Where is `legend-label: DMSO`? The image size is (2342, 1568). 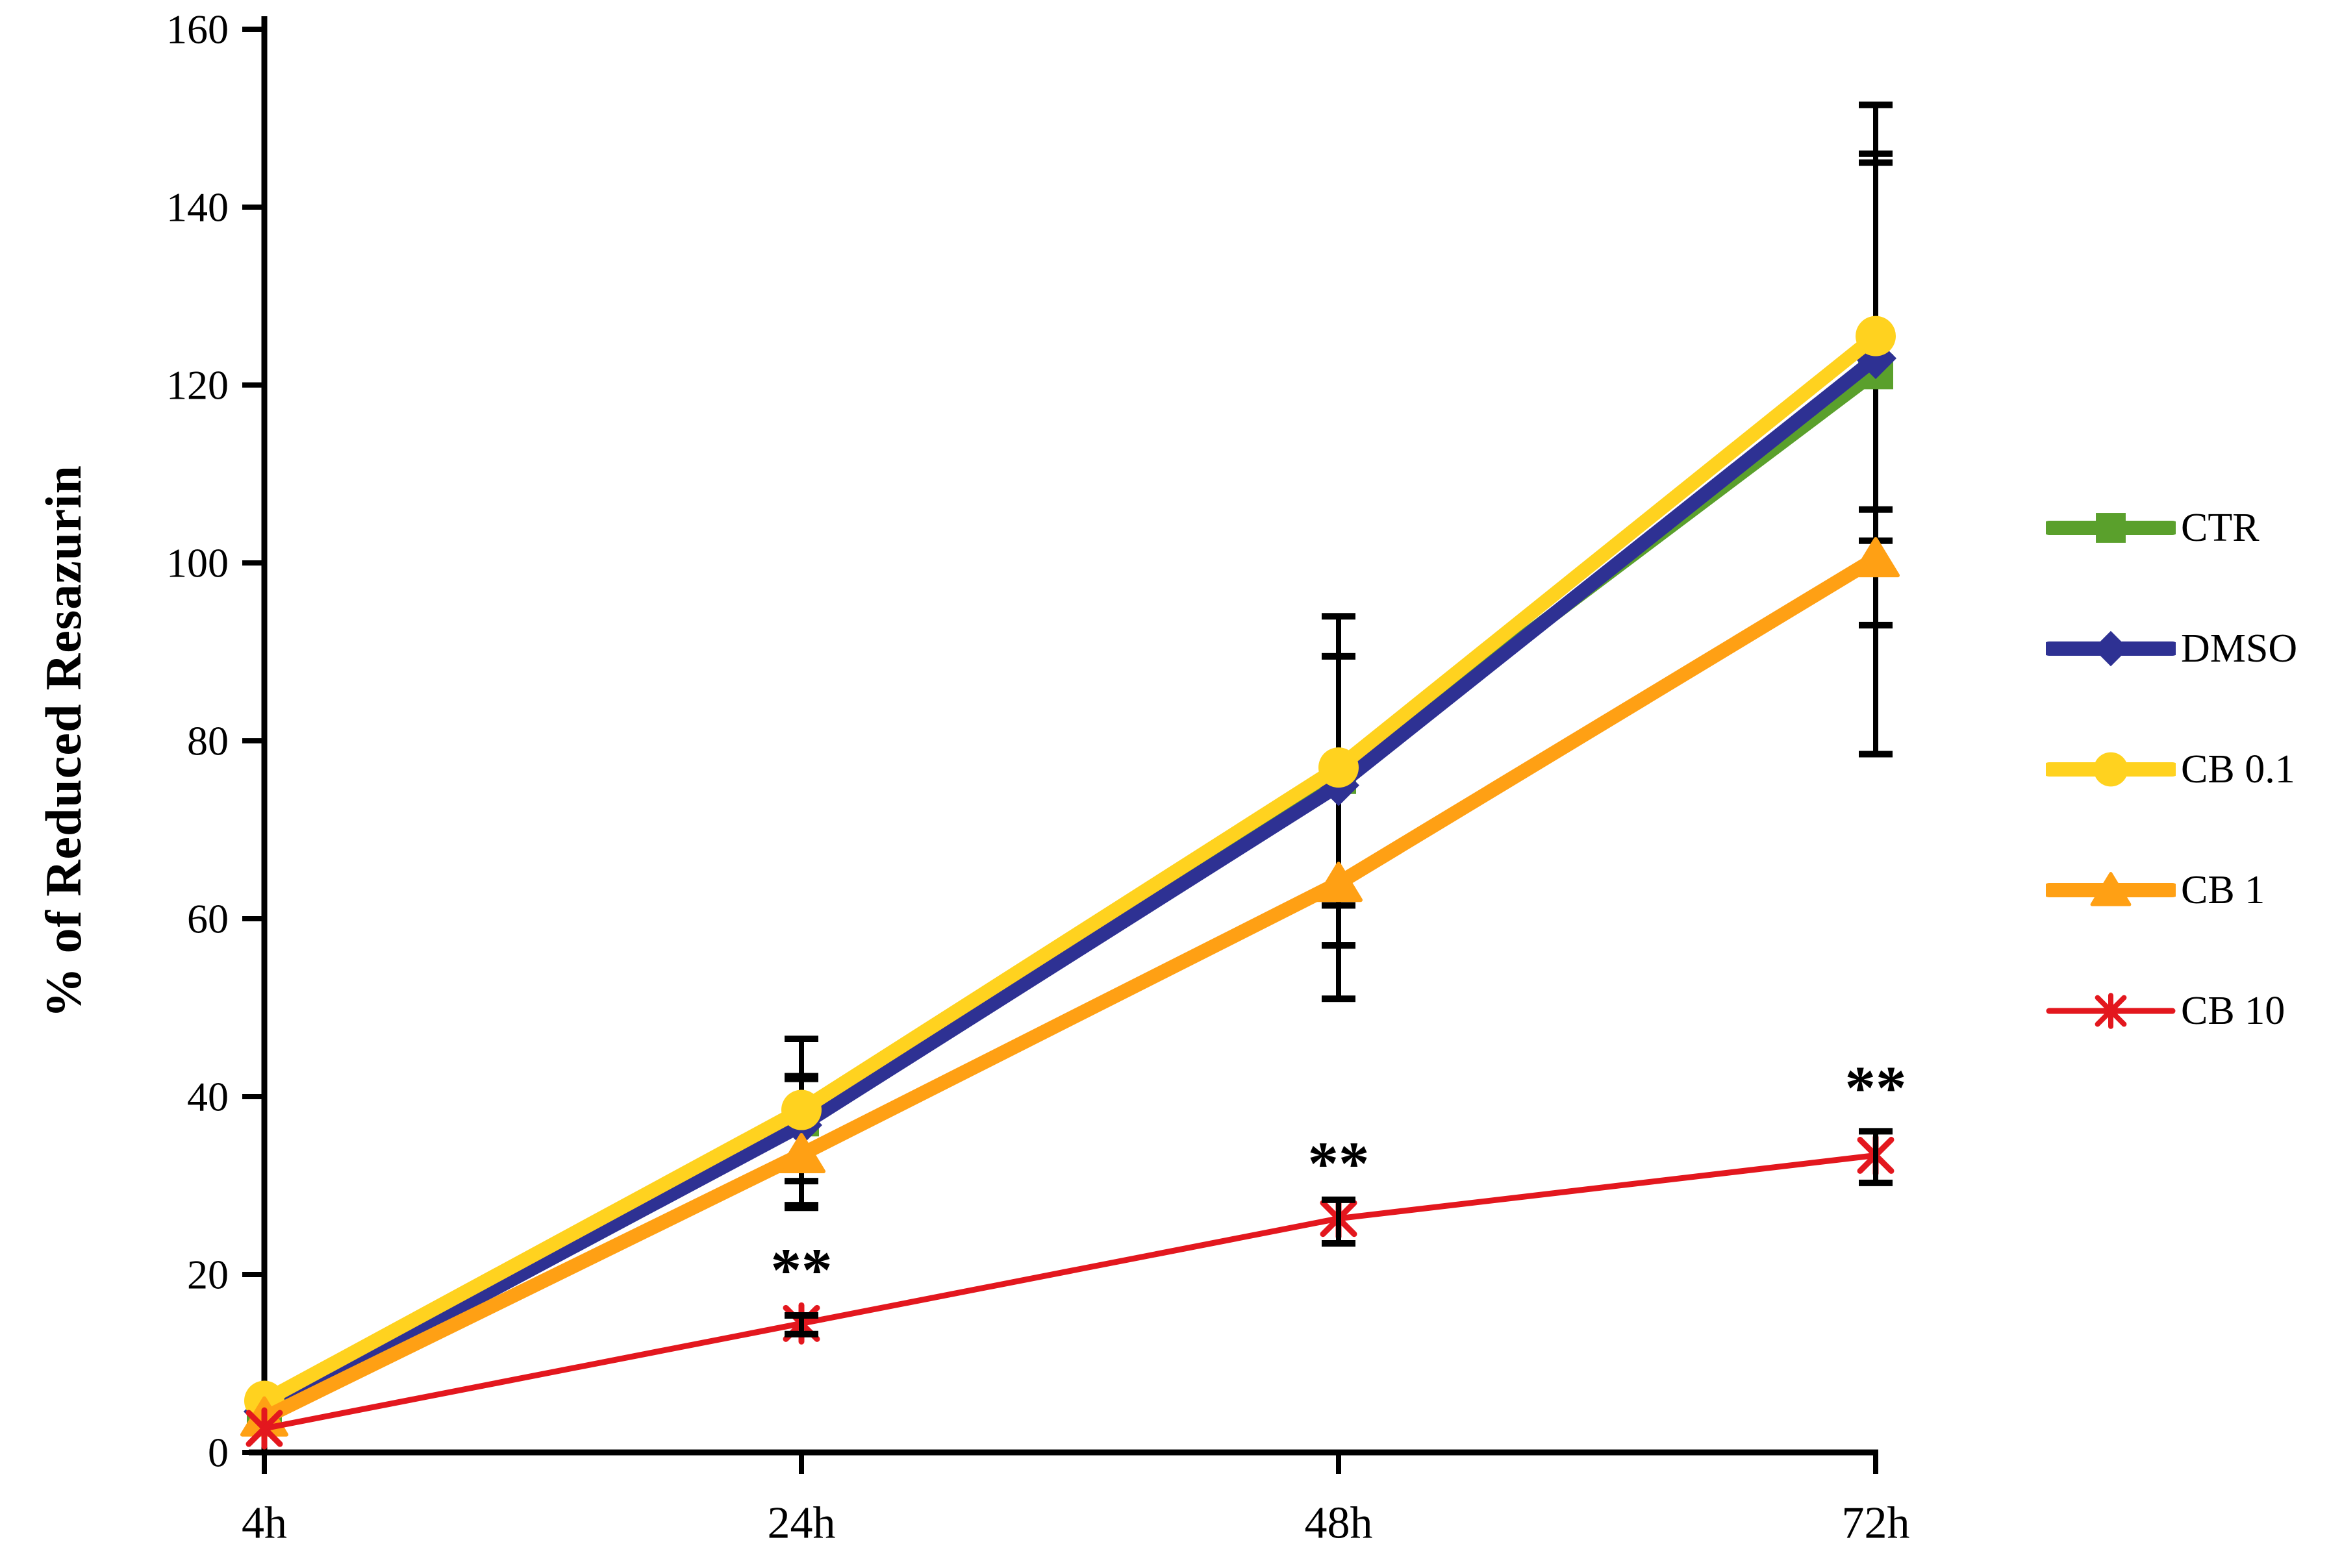 legend-label: DMSO is located at coordinates (2239, 648).